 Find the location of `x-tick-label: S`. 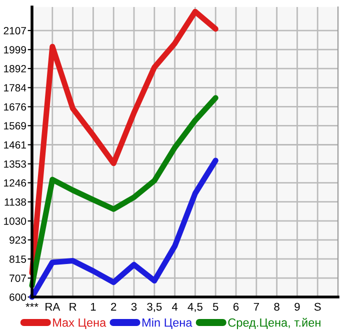

x-tick-label: S is located at coordinates (317, 306).